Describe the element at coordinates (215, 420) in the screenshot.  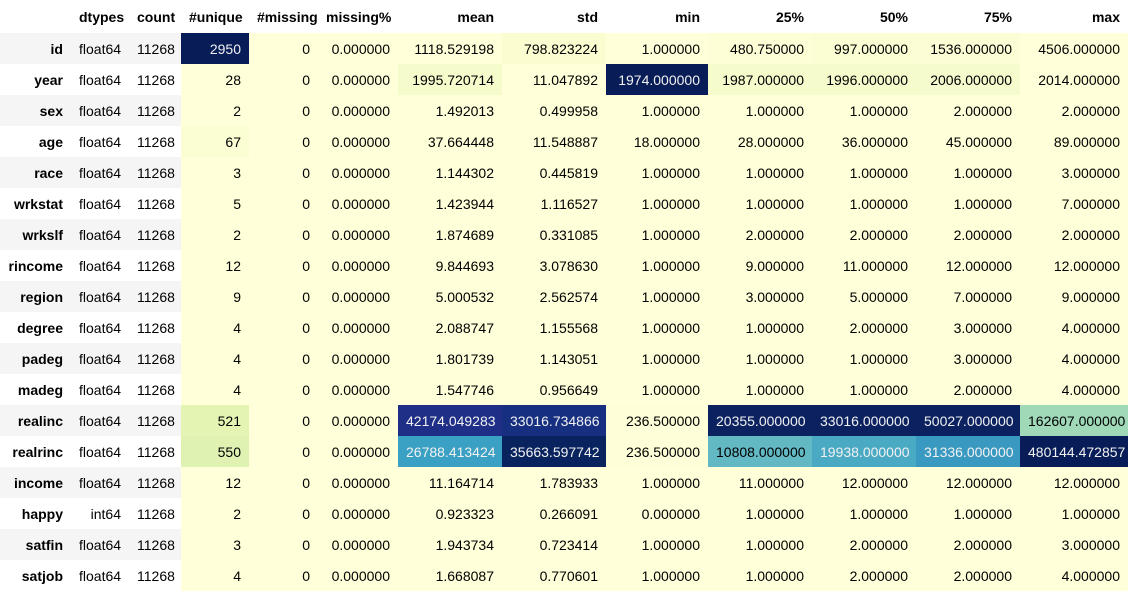
I see `table-cell: 521` at that location.